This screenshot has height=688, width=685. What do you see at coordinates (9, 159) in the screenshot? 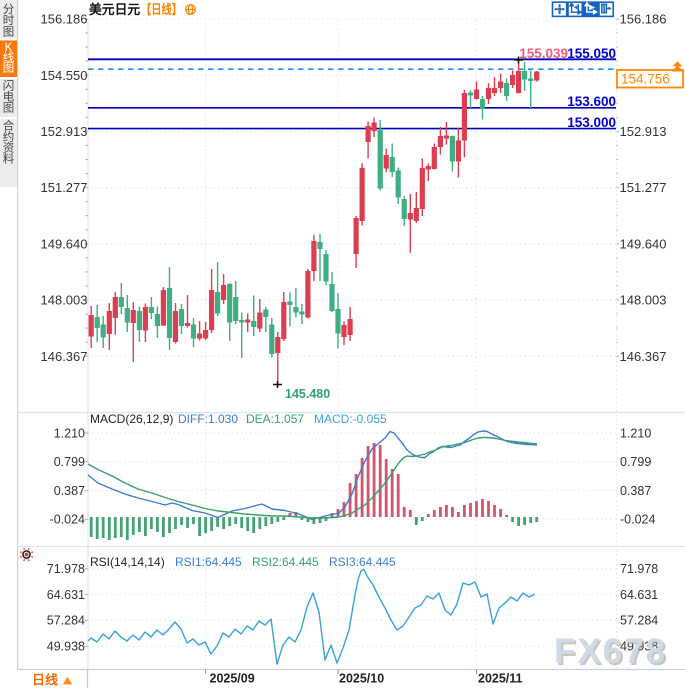
I see `svg-text: 料` at bounding box center [9, 159].